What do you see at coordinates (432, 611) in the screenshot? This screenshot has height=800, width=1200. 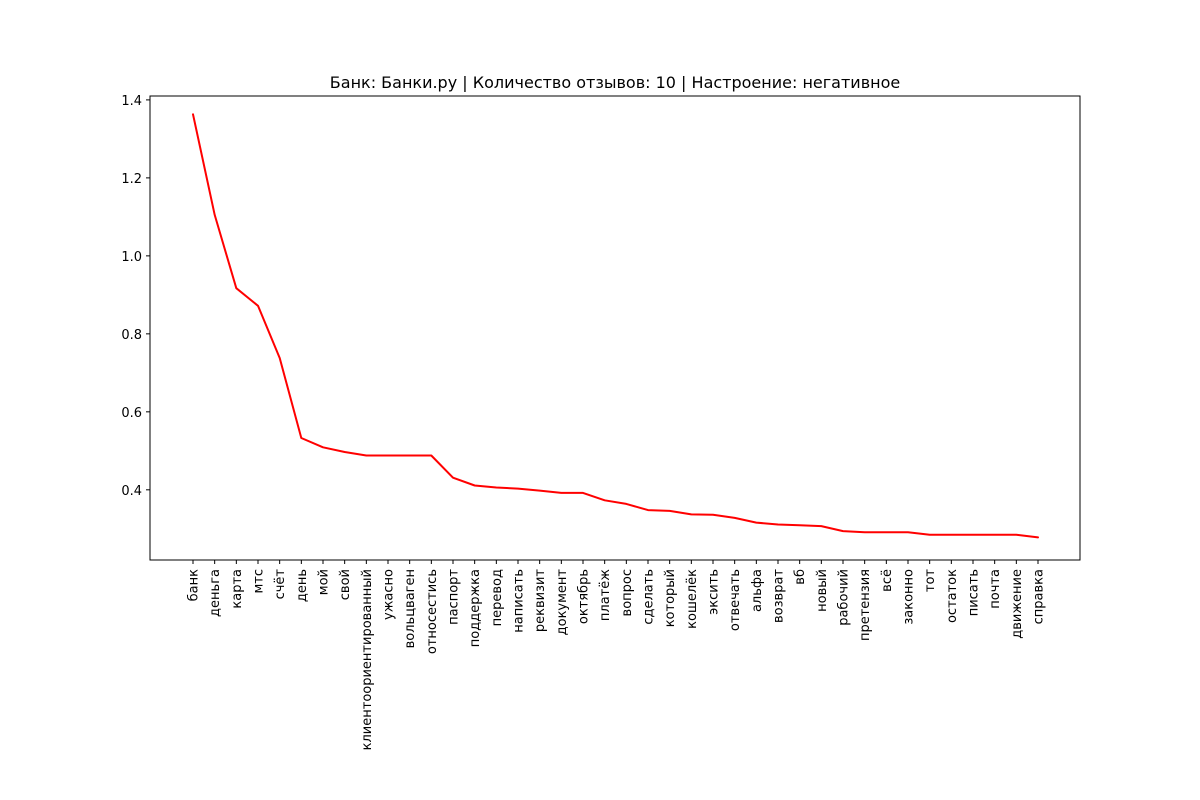 I see `x-tick-label: относестись` at bounding box center [432, 611].